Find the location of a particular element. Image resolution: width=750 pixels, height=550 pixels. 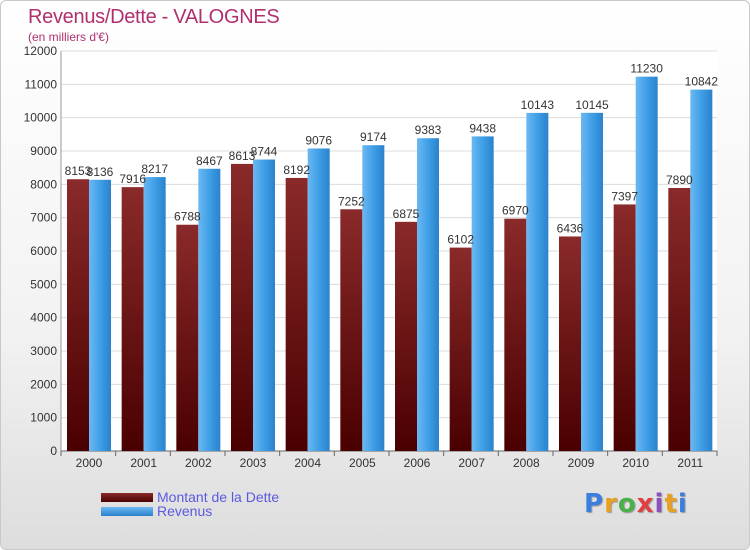

chart-title: Revenus/Dette - VALOGNES is located at coordinates (154, 17).